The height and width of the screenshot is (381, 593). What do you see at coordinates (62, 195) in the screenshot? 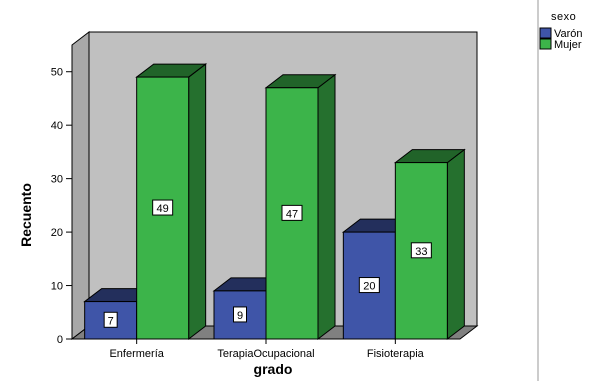
I see `y-axis: 0 10 20 30 40 50` at bounding box center [62, 195].